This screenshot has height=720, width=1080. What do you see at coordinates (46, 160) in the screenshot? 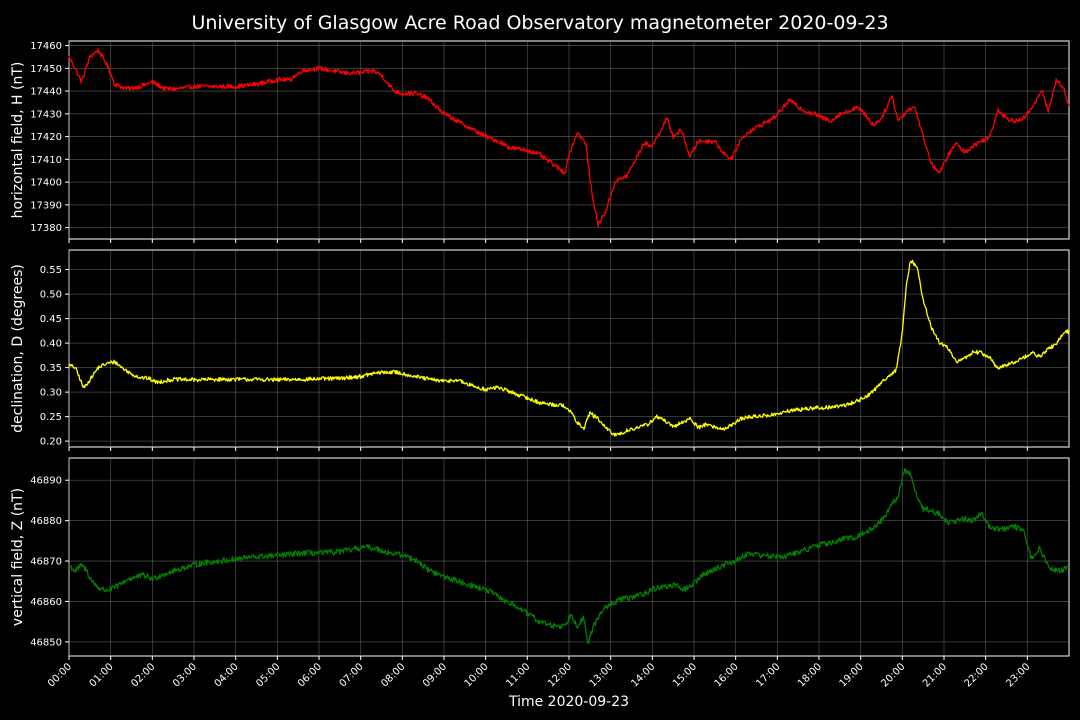
I see `y-tick-label: 17410` at bounding box center [46, 160].